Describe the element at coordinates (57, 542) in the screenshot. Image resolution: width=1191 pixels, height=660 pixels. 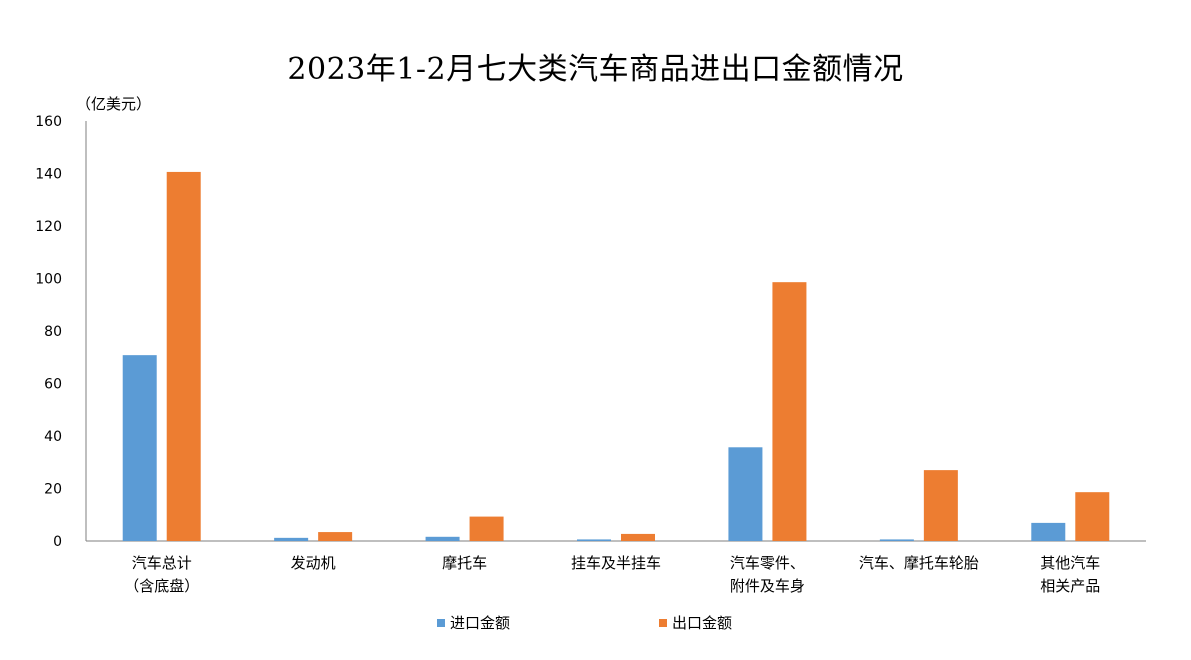
I see `y-tick-label: 0` at that location.